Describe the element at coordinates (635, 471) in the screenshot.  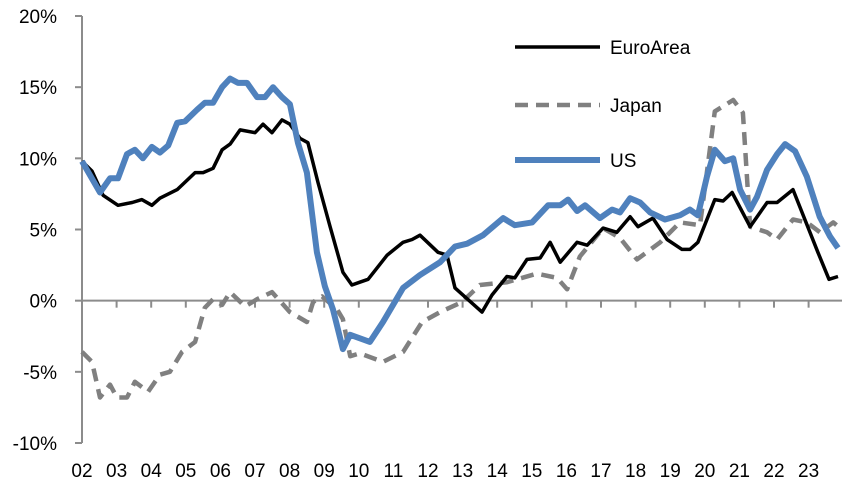
I see `x-tick-label: 18` at that location.